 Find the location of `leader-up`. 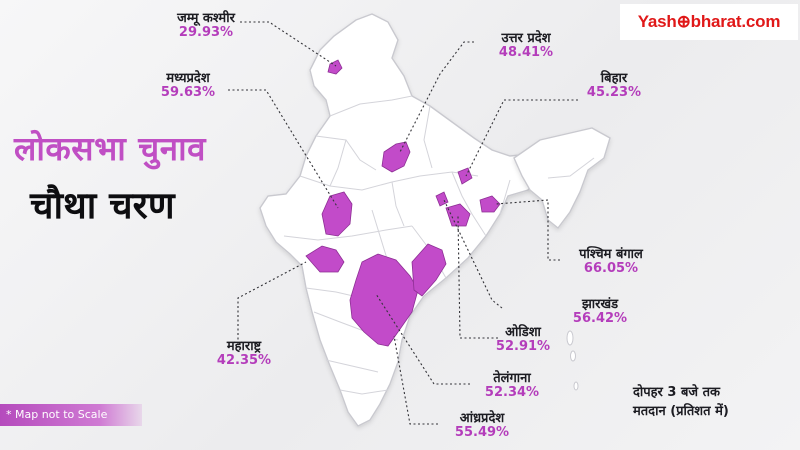

leader-up is located at coordinates (436, 97).